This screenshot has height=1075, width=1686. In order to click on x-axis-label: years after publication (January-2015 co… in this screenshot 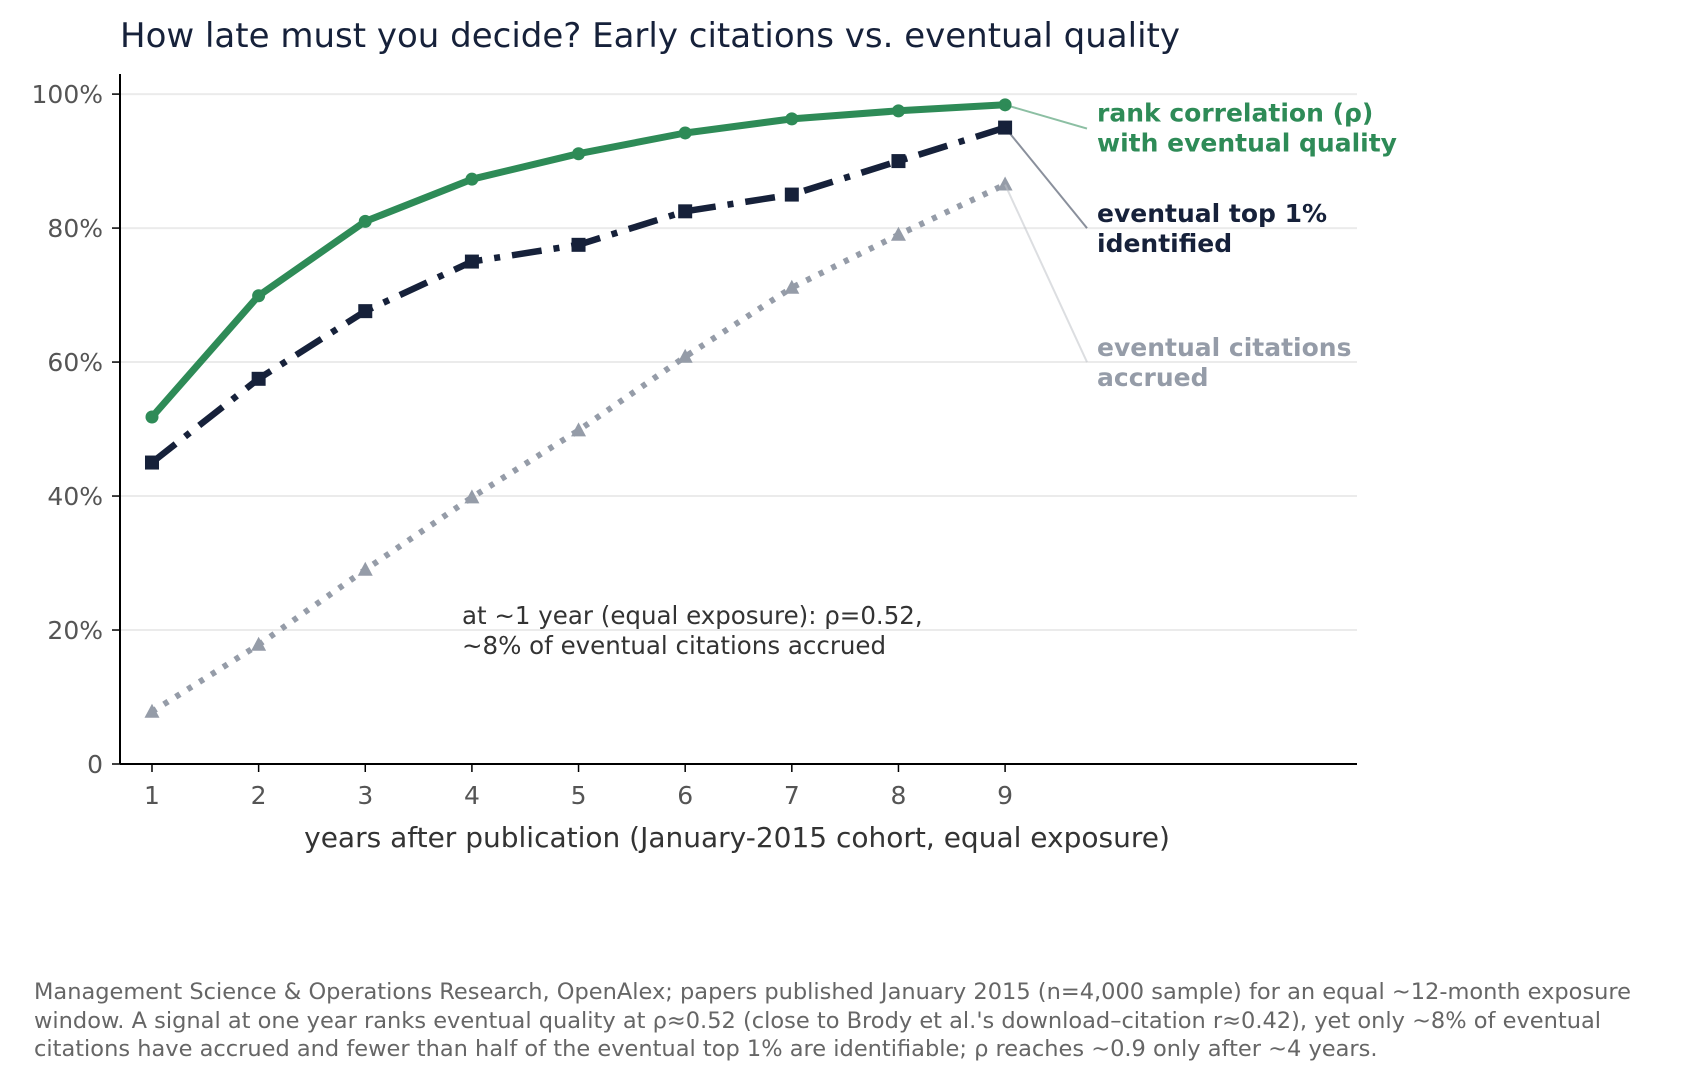, I will do `click(737, 837)`.